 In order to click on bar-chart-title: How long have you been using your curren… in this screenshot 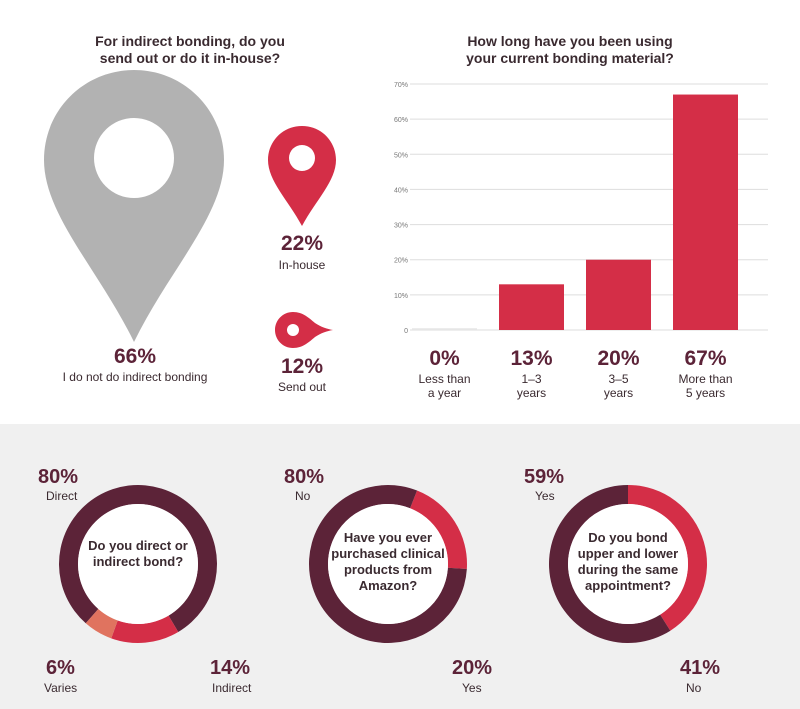, I will do `click(570, 49)`.